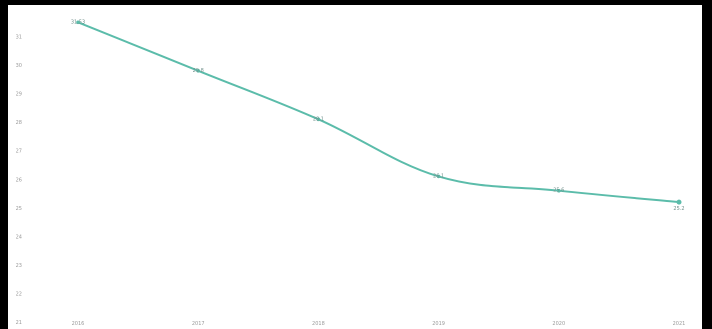 Image resolution: width=712 pixels, height=329 pixels. I want to click on point-label: 25.6, so click(558, 191).